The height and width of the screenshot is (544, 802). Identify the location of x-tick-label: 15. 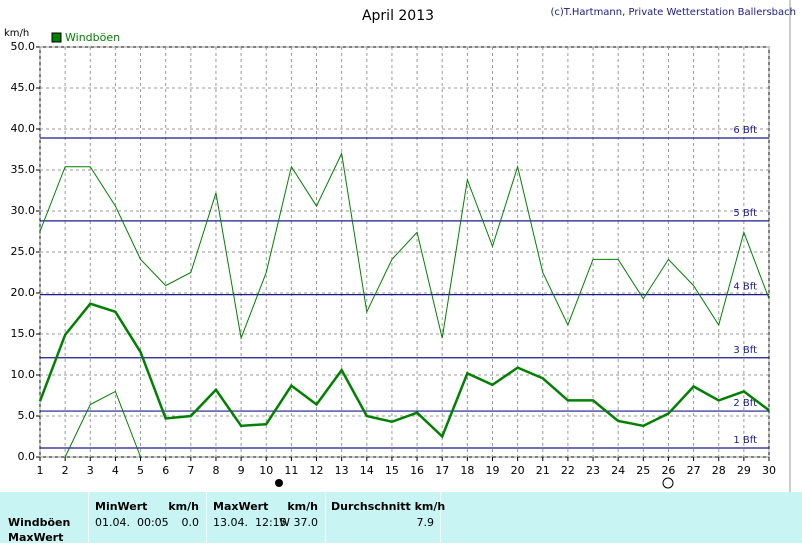
(392, 470).